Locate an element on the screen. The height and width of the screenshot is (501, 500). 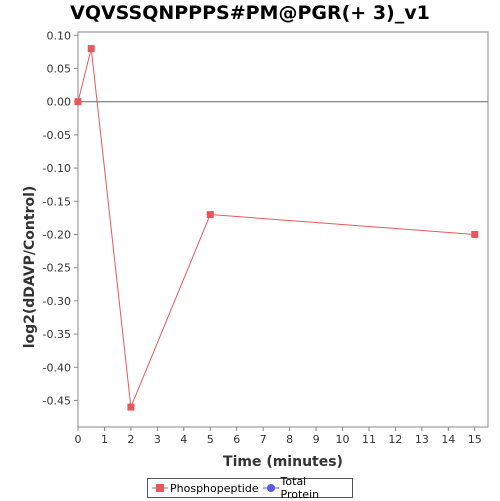
circle-marker-icon is located at coordinates (270, 488).